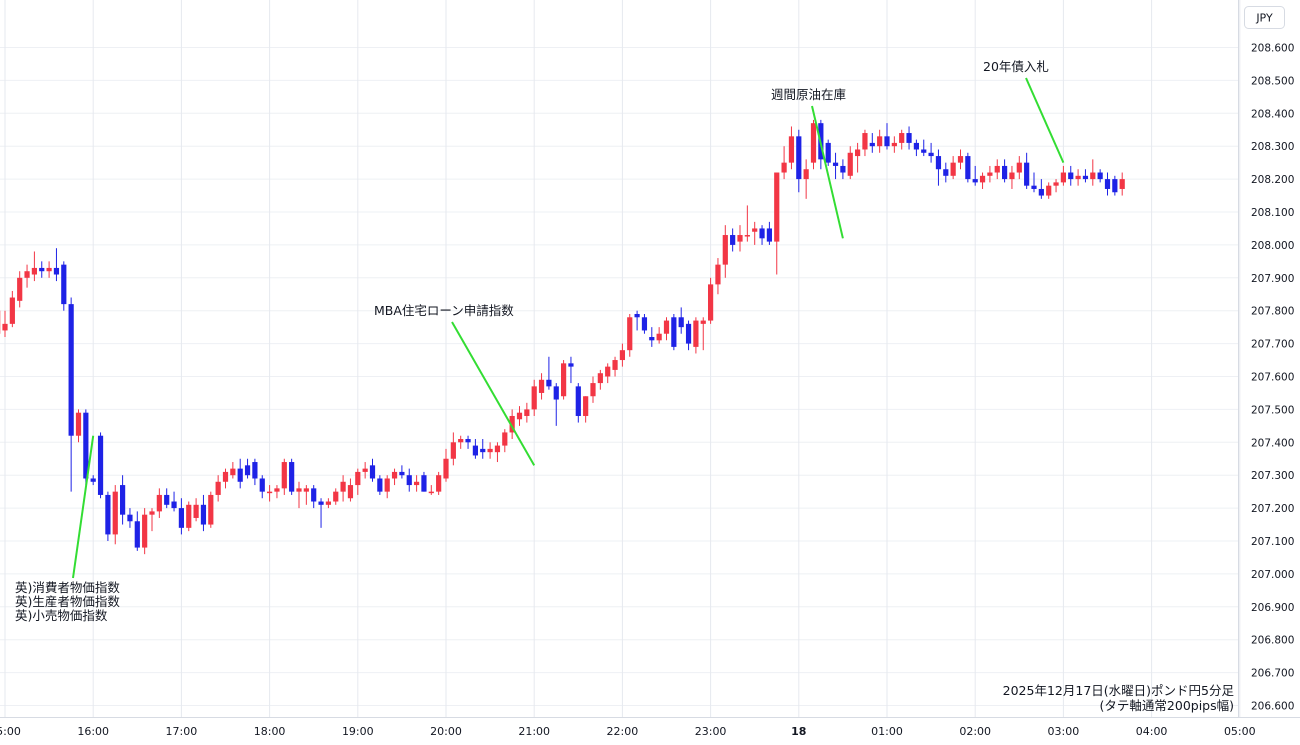 This screenshot has height=745, width=1300. I want to click on price-tick-label: 206.600, so click(1272, 707).